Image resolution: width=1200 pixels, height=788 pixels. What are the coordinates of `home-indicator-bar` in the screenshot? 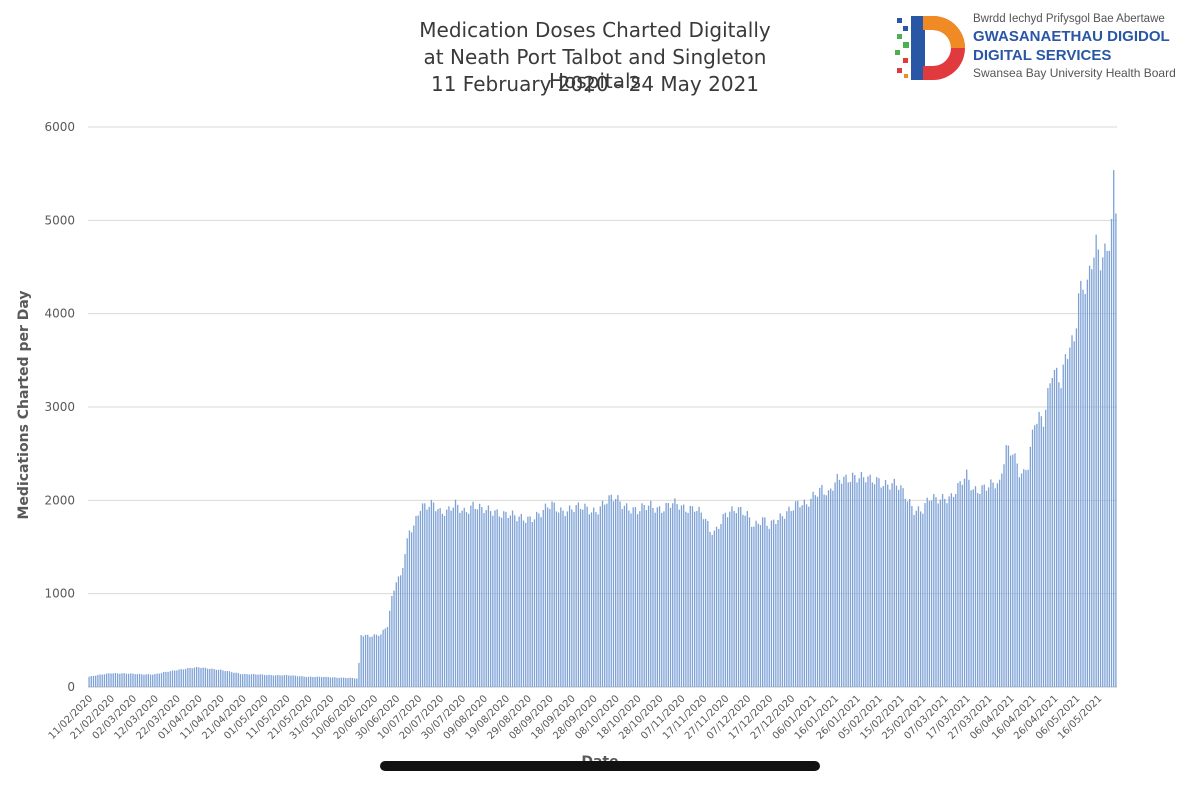 It's located at (600, 766).